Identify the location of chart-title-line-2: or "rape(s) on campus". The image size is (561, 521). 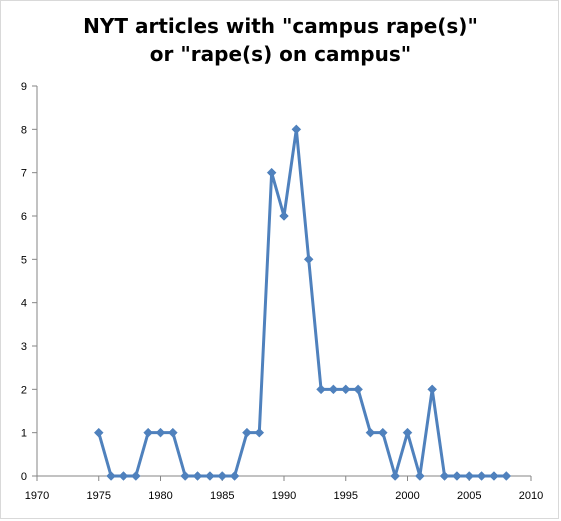
(280, 54).